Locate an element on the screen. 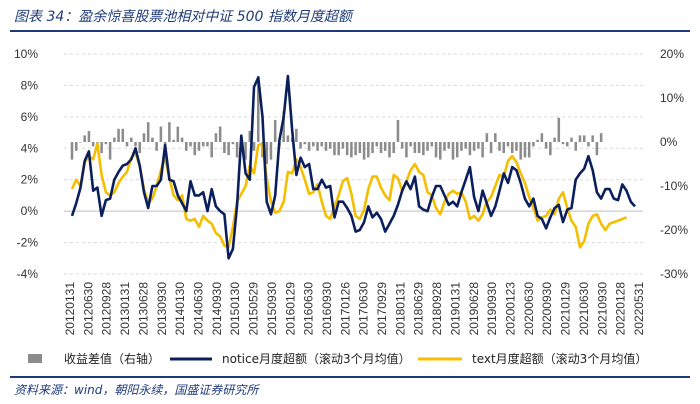 This screenshot has width=700, height=404. x-tick-label: 20170126 is located at coordinates (345, 309).